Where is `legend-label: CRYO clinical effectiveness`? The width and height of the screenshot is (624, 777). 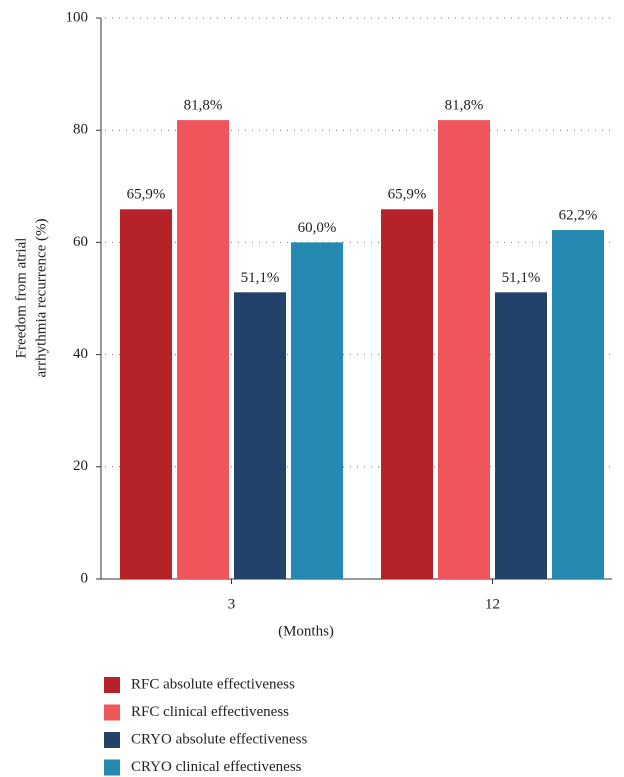
legend-label: CRYO clinical effectiveness is located at coordinates (216, 767).